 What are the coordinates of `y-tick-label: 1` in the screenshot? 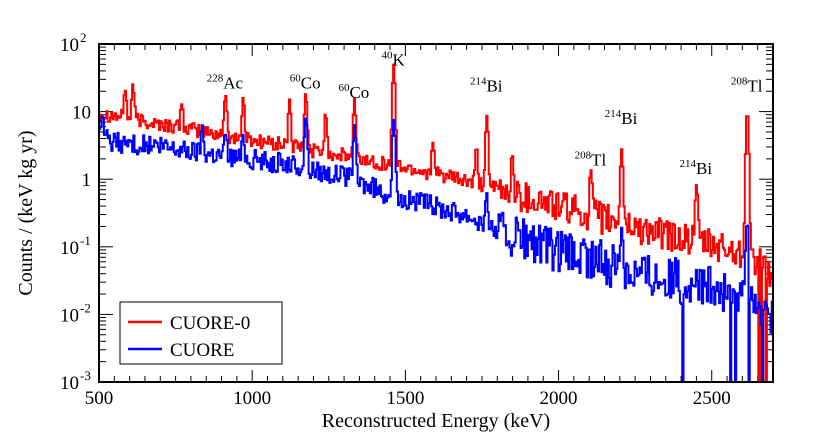 It's located at (87, 180).